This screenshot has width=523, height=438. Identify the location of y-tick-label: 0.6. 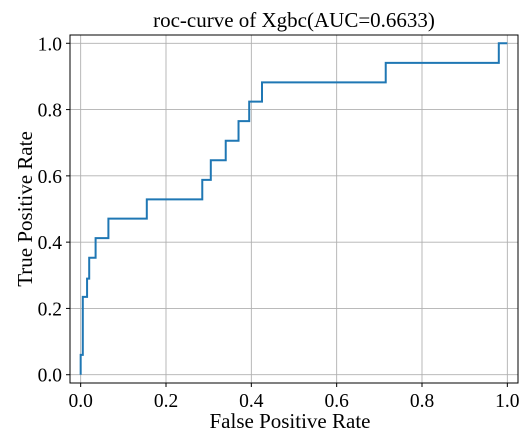
(50, 177).